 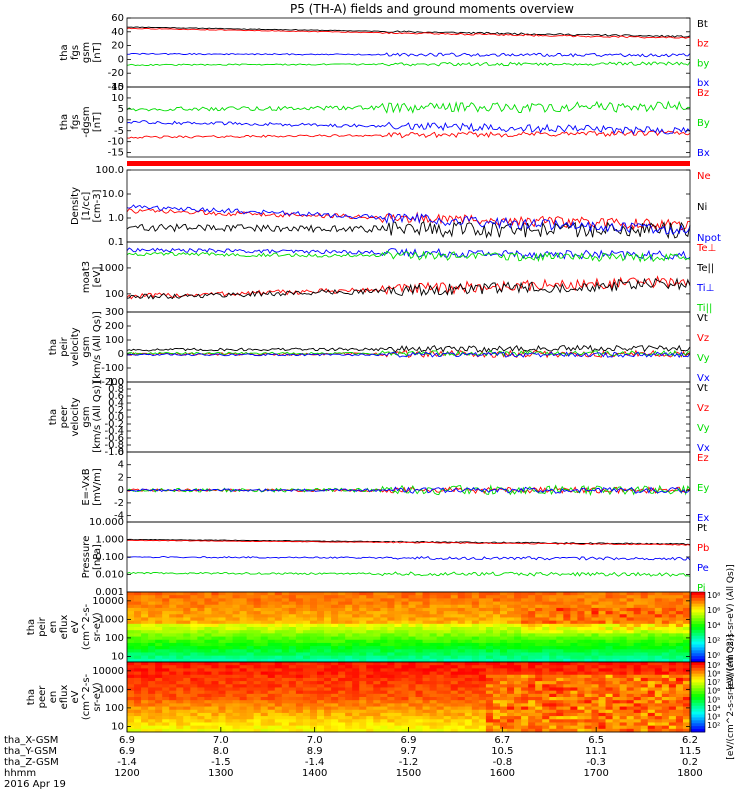 What do you see at coordinates (97, 626) in the screenshot?
I see `y-axis-label: sr-eV)` at bounding box center [97, 626].